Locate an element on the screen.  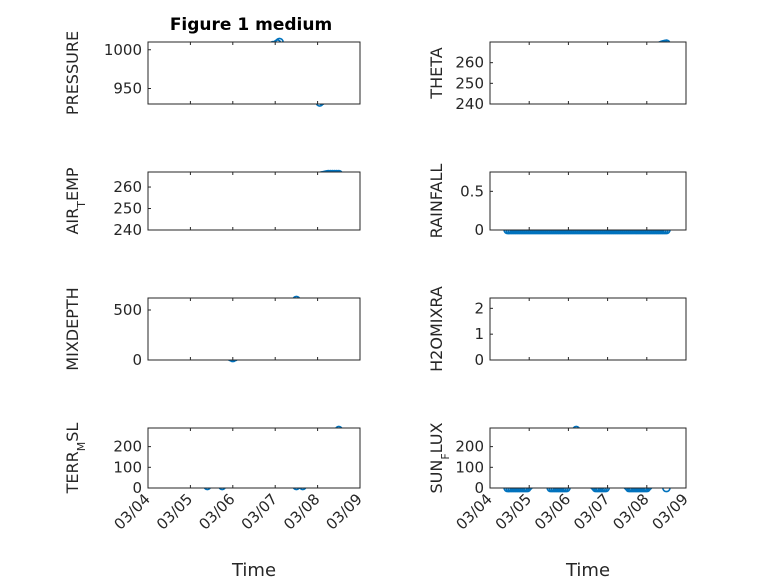
subplot-air_temp: 240 250 260 AIRTEMP is located at coordinates (212, 203).